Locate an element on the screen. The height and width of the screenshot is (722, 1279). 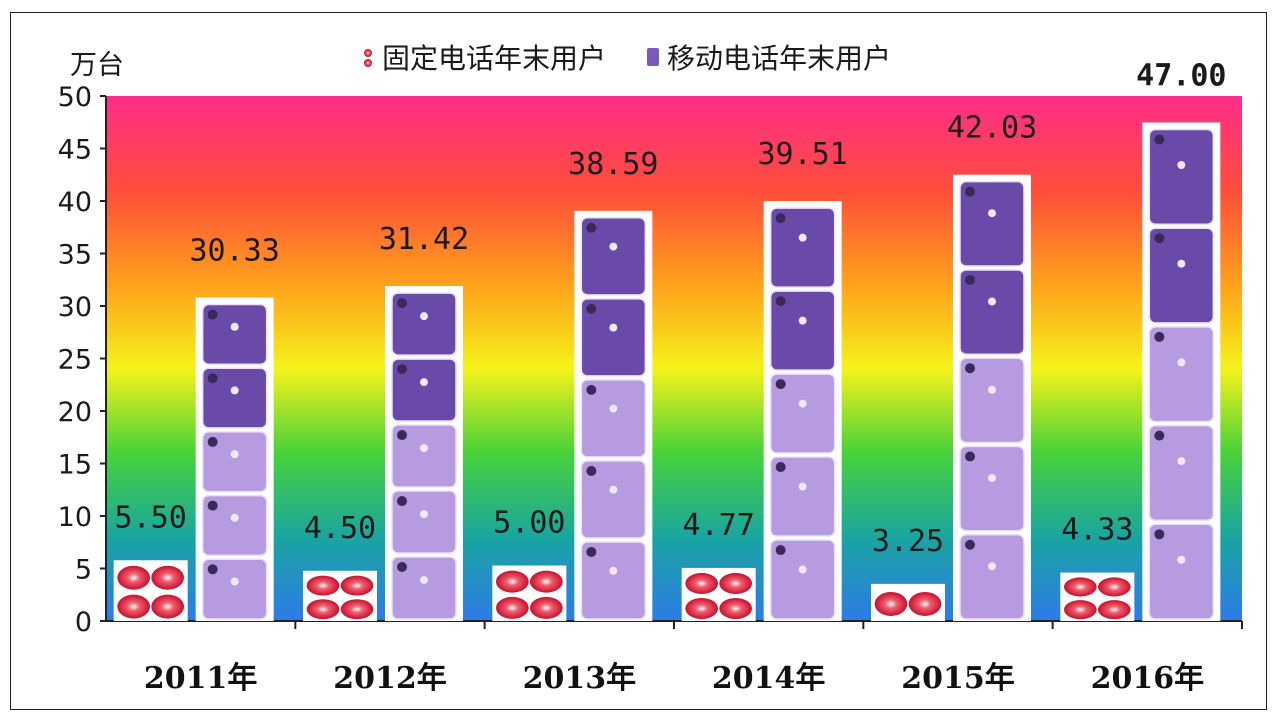
y-tick-label: 30 is located at coordinates (75, 307).